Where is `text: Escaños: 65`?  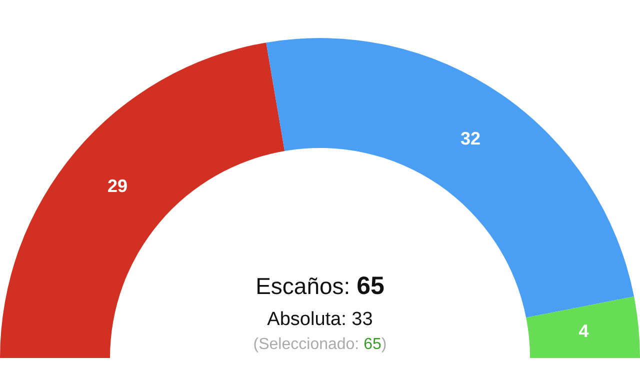
text: Escaños: 65 is located at coordinates (320, 286).